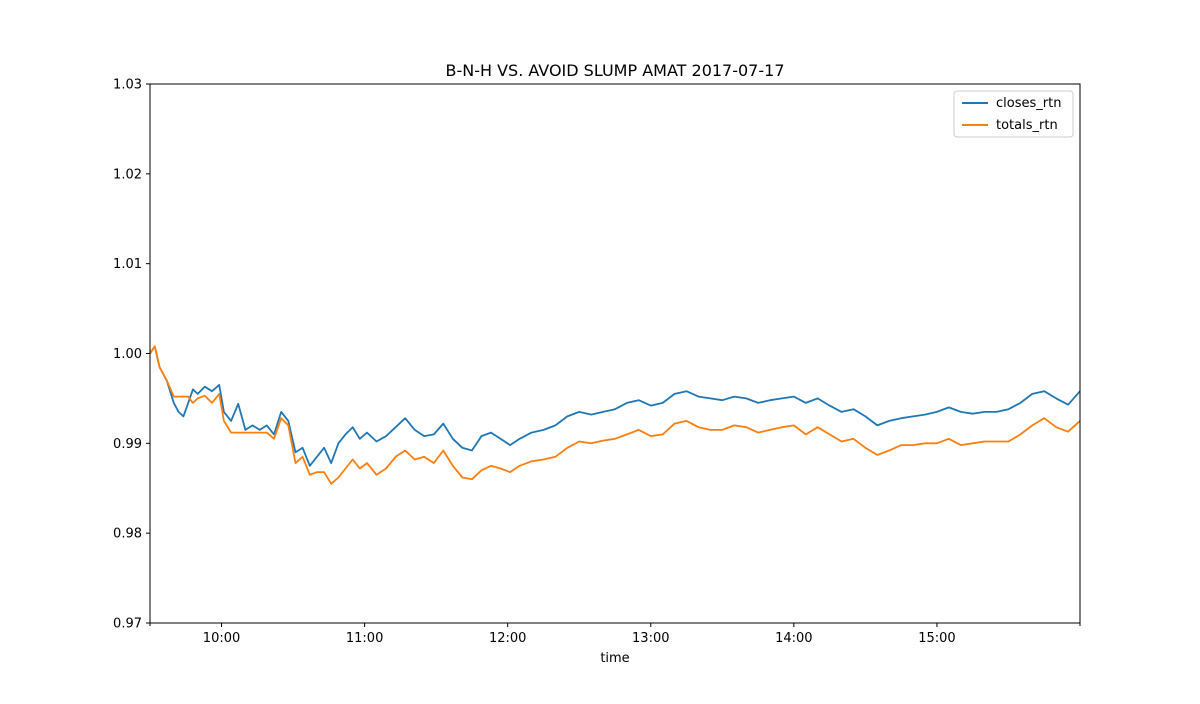 The height and width of the screenshot is (704, 1200). Describe the element at coordinates (127, 624) in the screenshot. I see `y-tick-label: 0.97` at that location.